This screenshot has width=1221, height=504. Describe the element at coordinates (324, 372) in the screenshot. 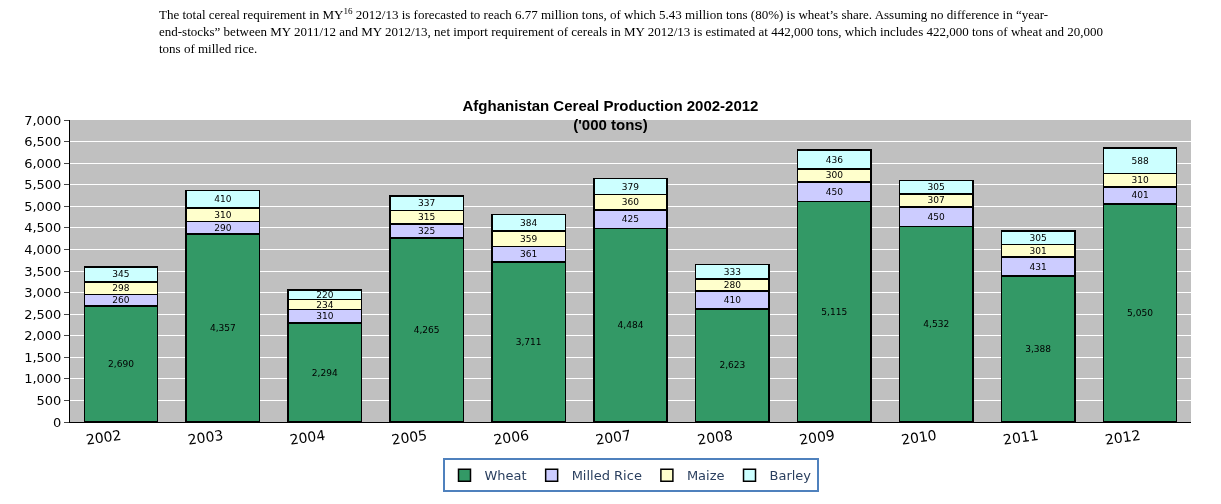

I see `data-label: 2,294` at that location.